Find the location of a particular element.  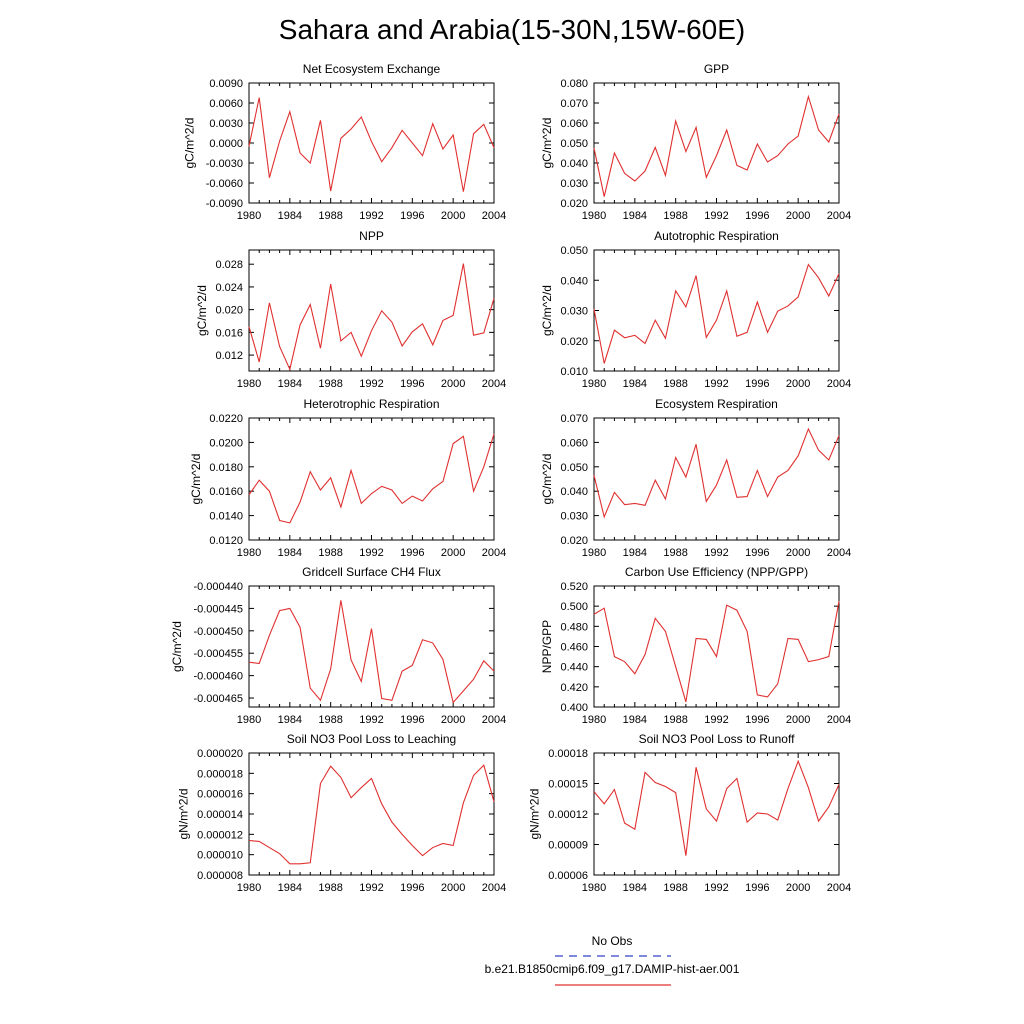

panel-5-xtick-label: 2000 is located at coordinates (453, 553).